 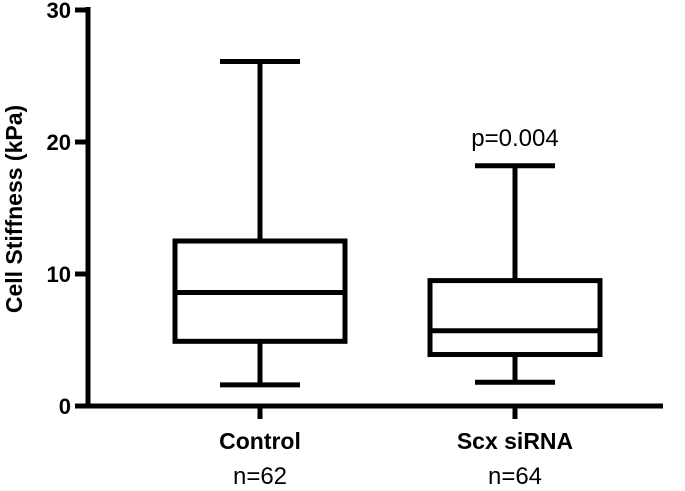 What do you see at coordinates (59, 274) in the screenshot?
I see `y-tick-label: 10` at bounding box center [59, 274].